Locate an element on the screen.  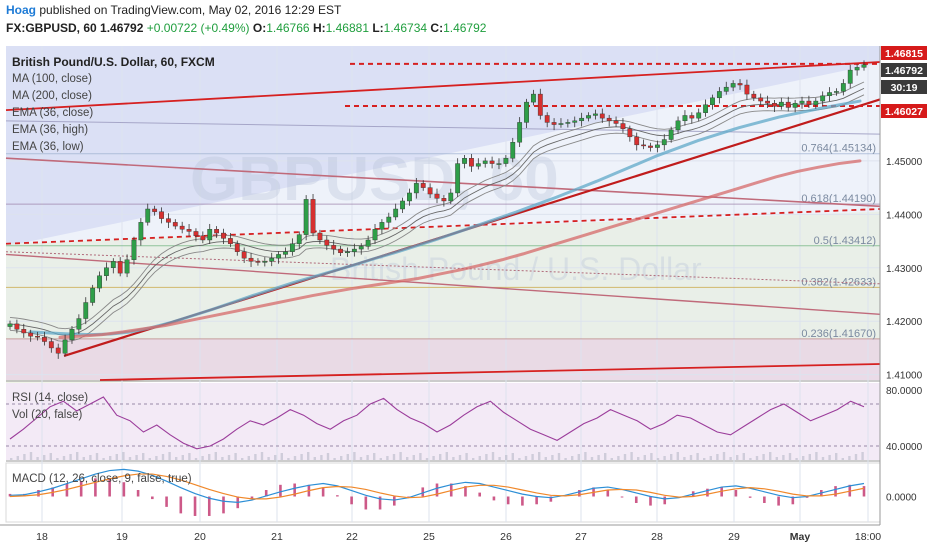
author-link: Hoag is located at coordinates (21, 10).